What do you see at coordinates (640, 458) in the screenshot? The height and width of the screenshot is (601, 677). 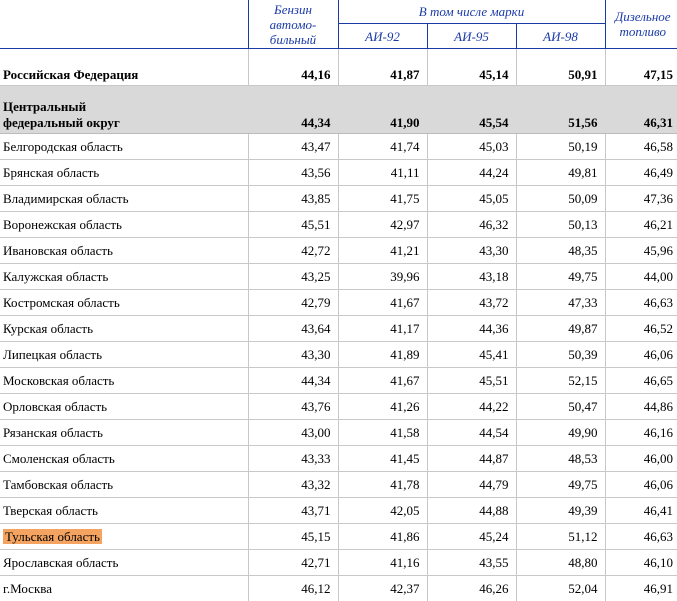 I see `diesel-price-cell: 46,00` at bounding box center [640, 458].